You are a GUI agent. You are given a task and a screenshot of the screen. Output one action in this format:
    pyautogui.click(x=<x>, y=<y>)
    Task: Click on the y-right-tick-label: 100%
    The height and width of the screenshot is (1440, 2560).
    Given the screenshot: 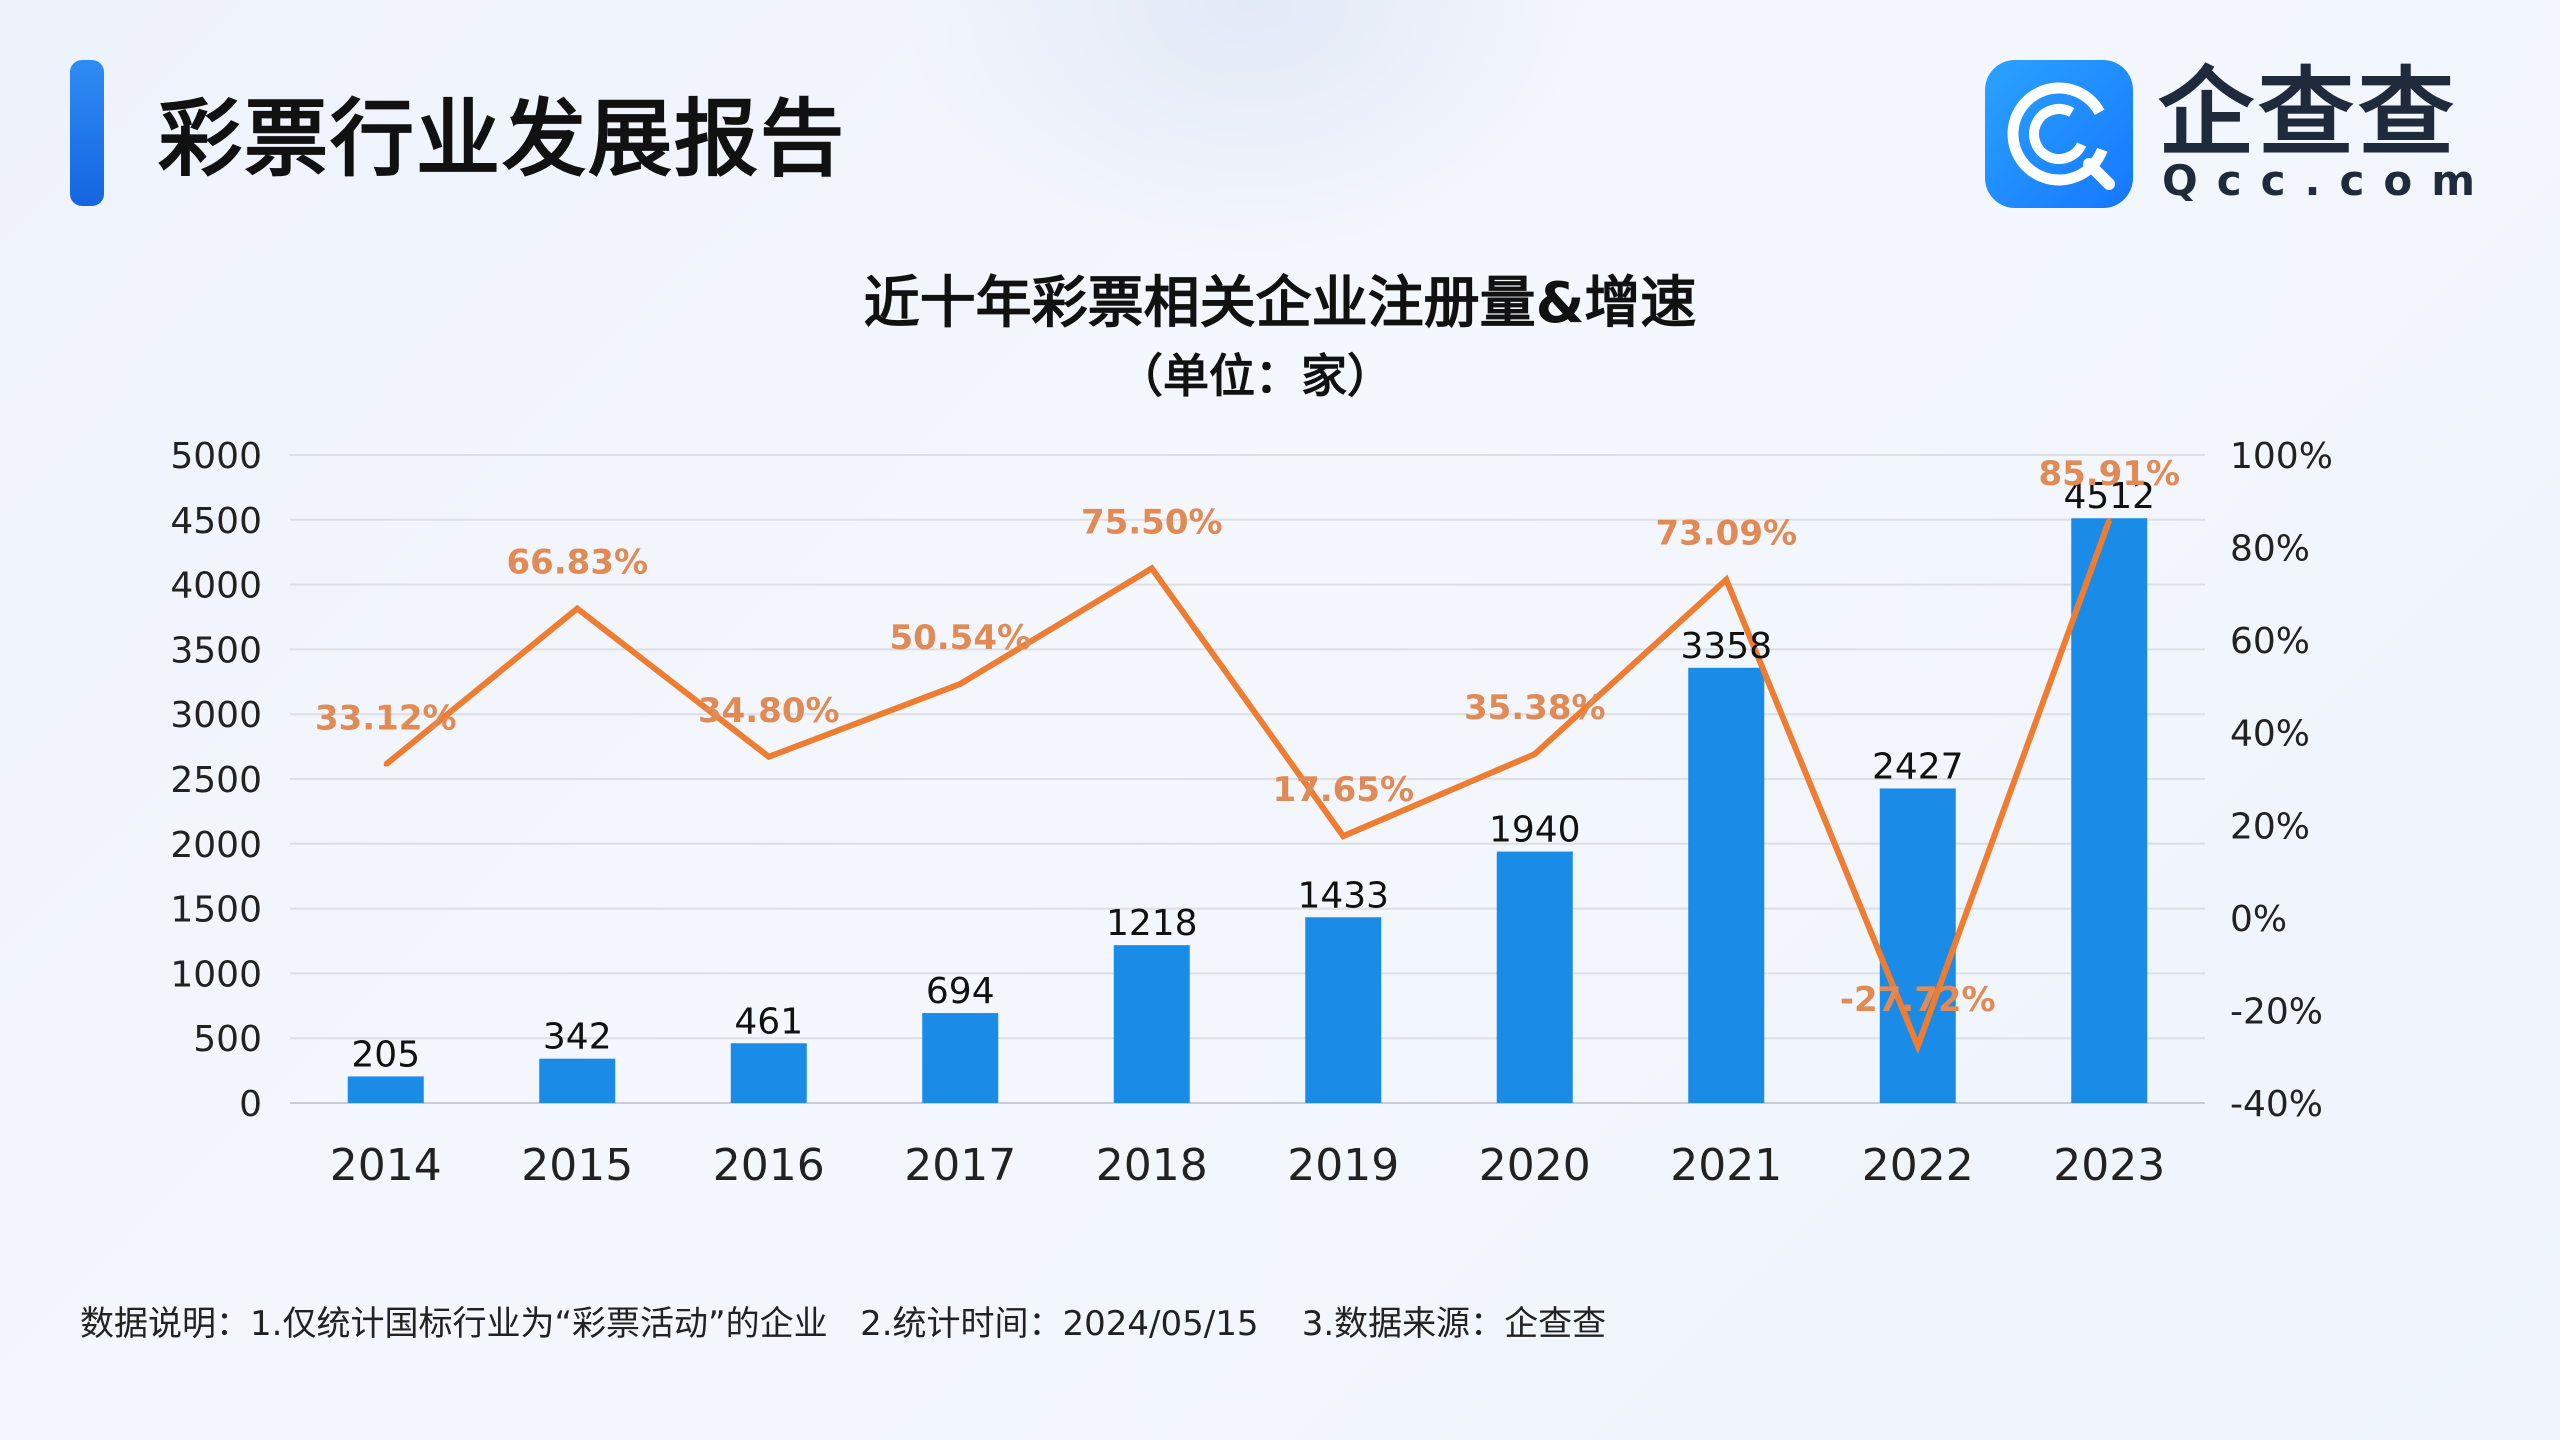 What is the action you would take?
    pyautogui.click(x=2281, y=456)
    